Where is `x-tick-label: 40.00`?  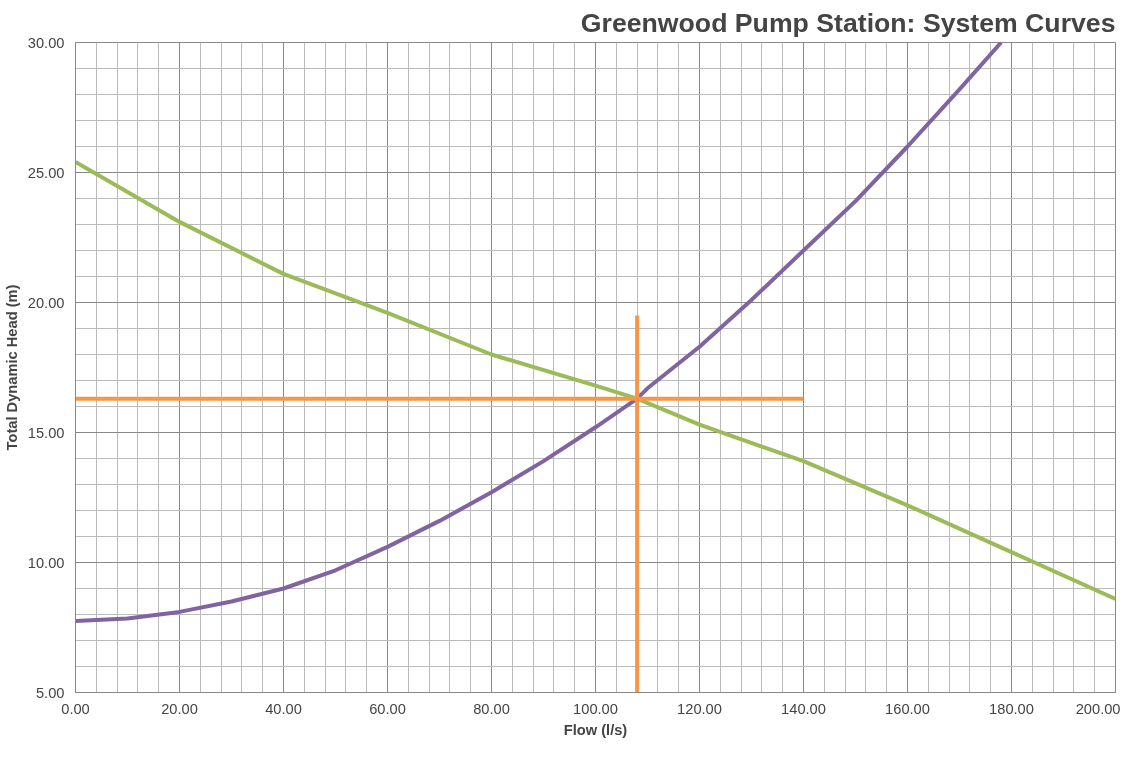 x-tick-label: 40.00 is located at coordinates (283, 708).